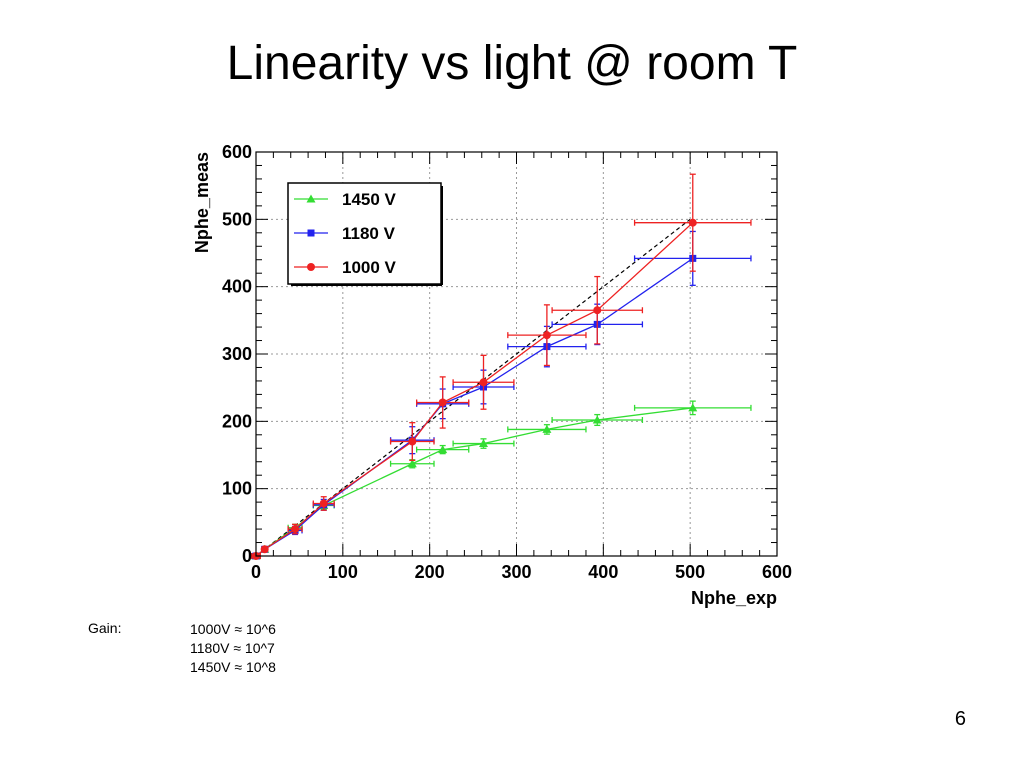 This screenshot has height=768, width=1024. What do you see at coordinates (105, 628) in the screenshot?
I see `gain-label: Gain:` at bounding box center [105, 628].